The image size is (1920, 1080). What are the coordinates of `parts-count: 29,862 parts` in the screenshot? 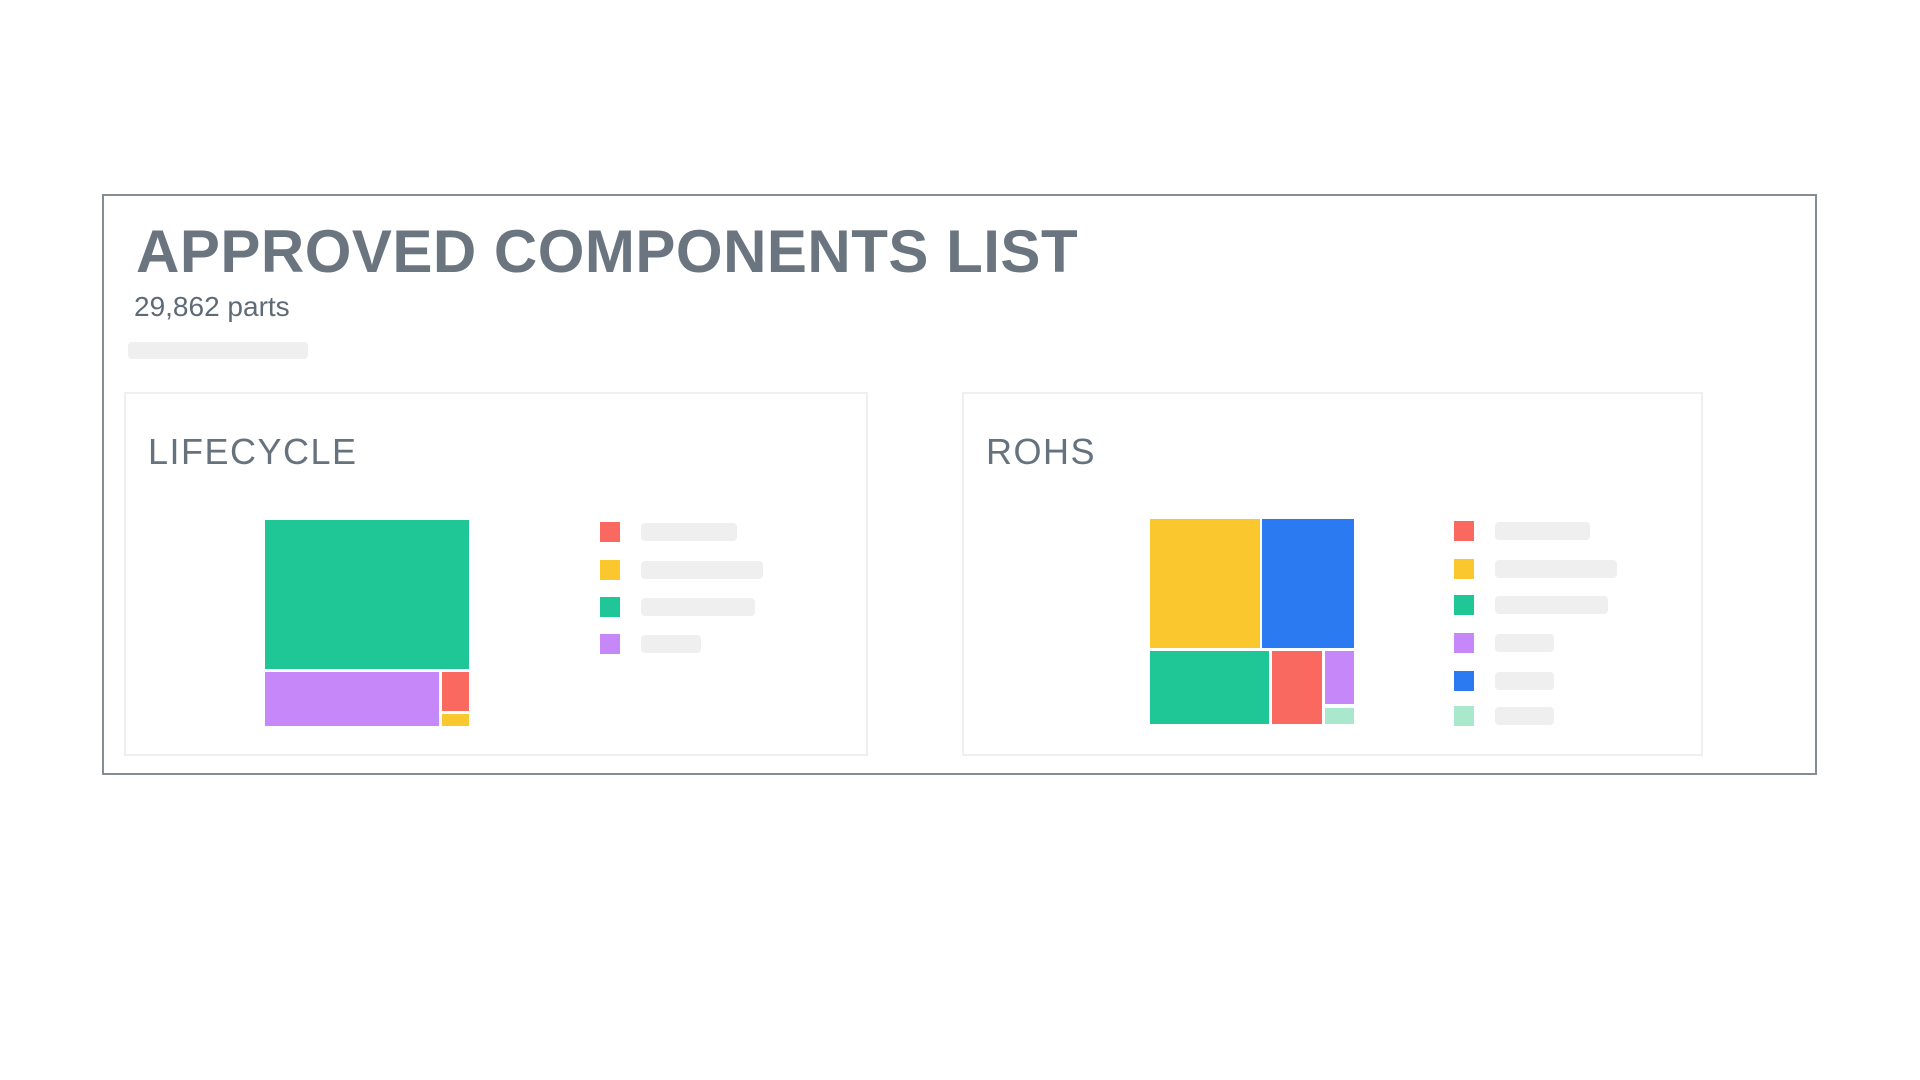 It's located at (212, 306).